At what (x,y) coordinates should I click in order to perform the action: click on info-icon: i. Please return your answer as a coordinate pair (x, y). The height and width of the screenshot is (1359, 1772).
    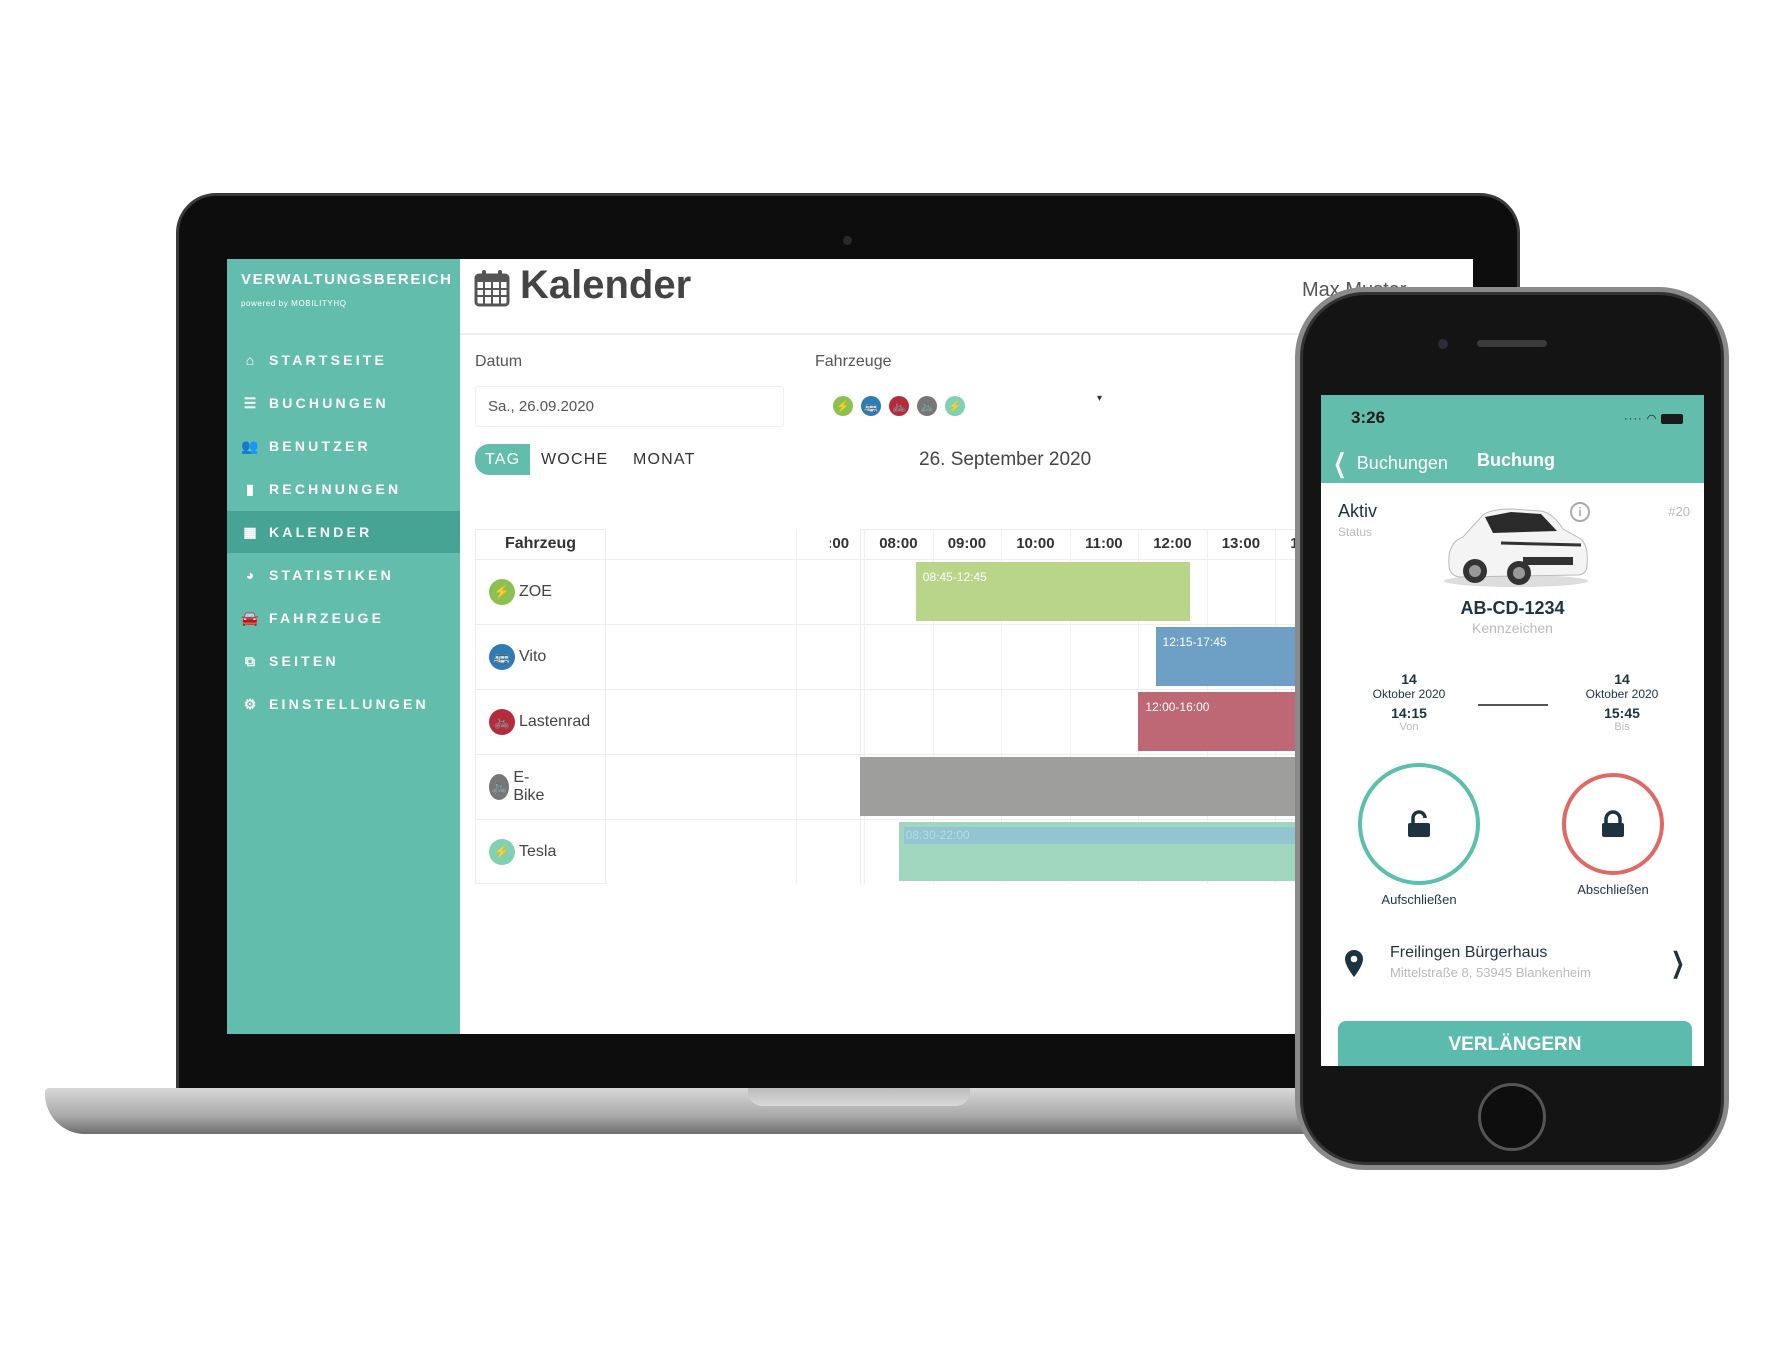
    Looking at the image, I should click on (1580, 512).